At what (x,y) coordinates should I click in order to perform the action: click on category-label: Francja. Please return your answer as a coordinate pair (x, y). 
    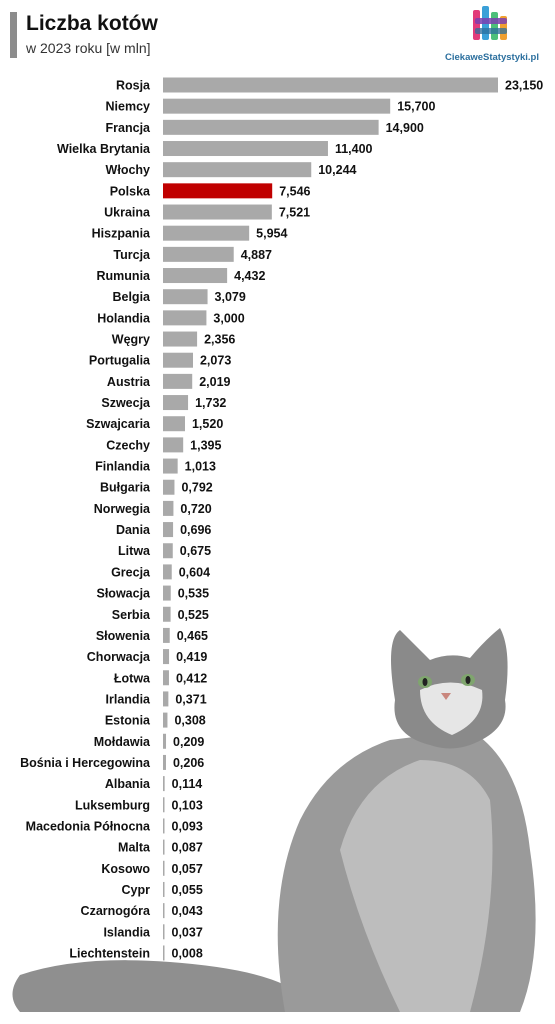
    Looking at the image, I should click on (129, 128).